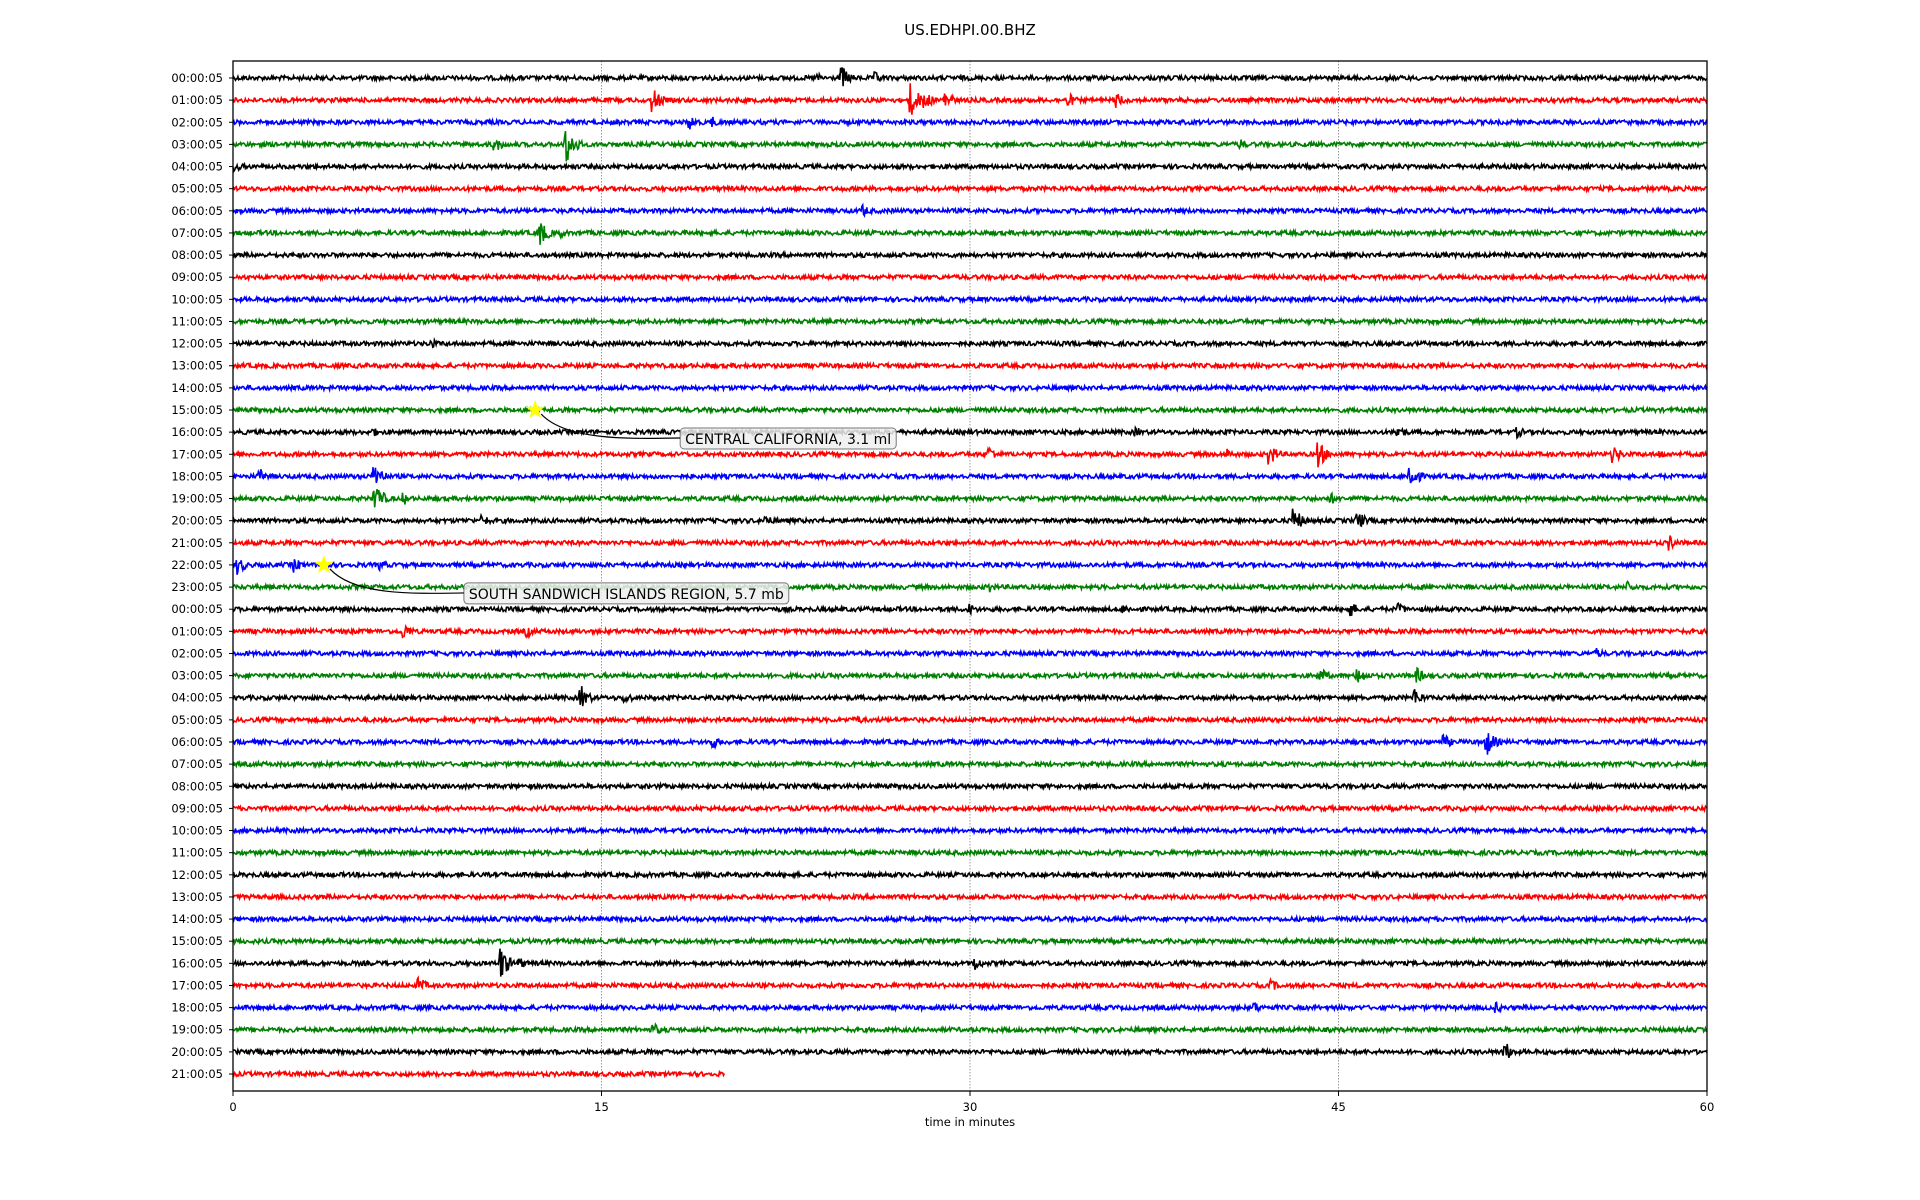 This screenshot has width=1920, height=1200. Describe the element at coordinates (197, 786) in the screenshot. I see `row-time-label: 08:00:05` at that location.